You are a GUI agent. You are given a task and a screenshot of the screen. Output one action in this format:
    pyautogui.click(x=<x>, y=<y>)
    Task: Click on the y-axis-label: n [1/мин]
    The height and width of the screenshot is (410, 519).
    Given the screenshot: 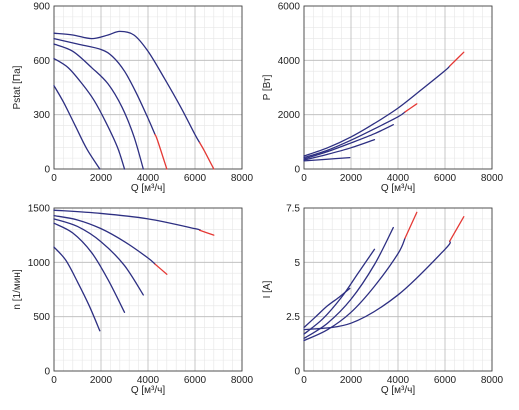 What is the action you would take?
    pyautogui.click(x=17, y=289)
    